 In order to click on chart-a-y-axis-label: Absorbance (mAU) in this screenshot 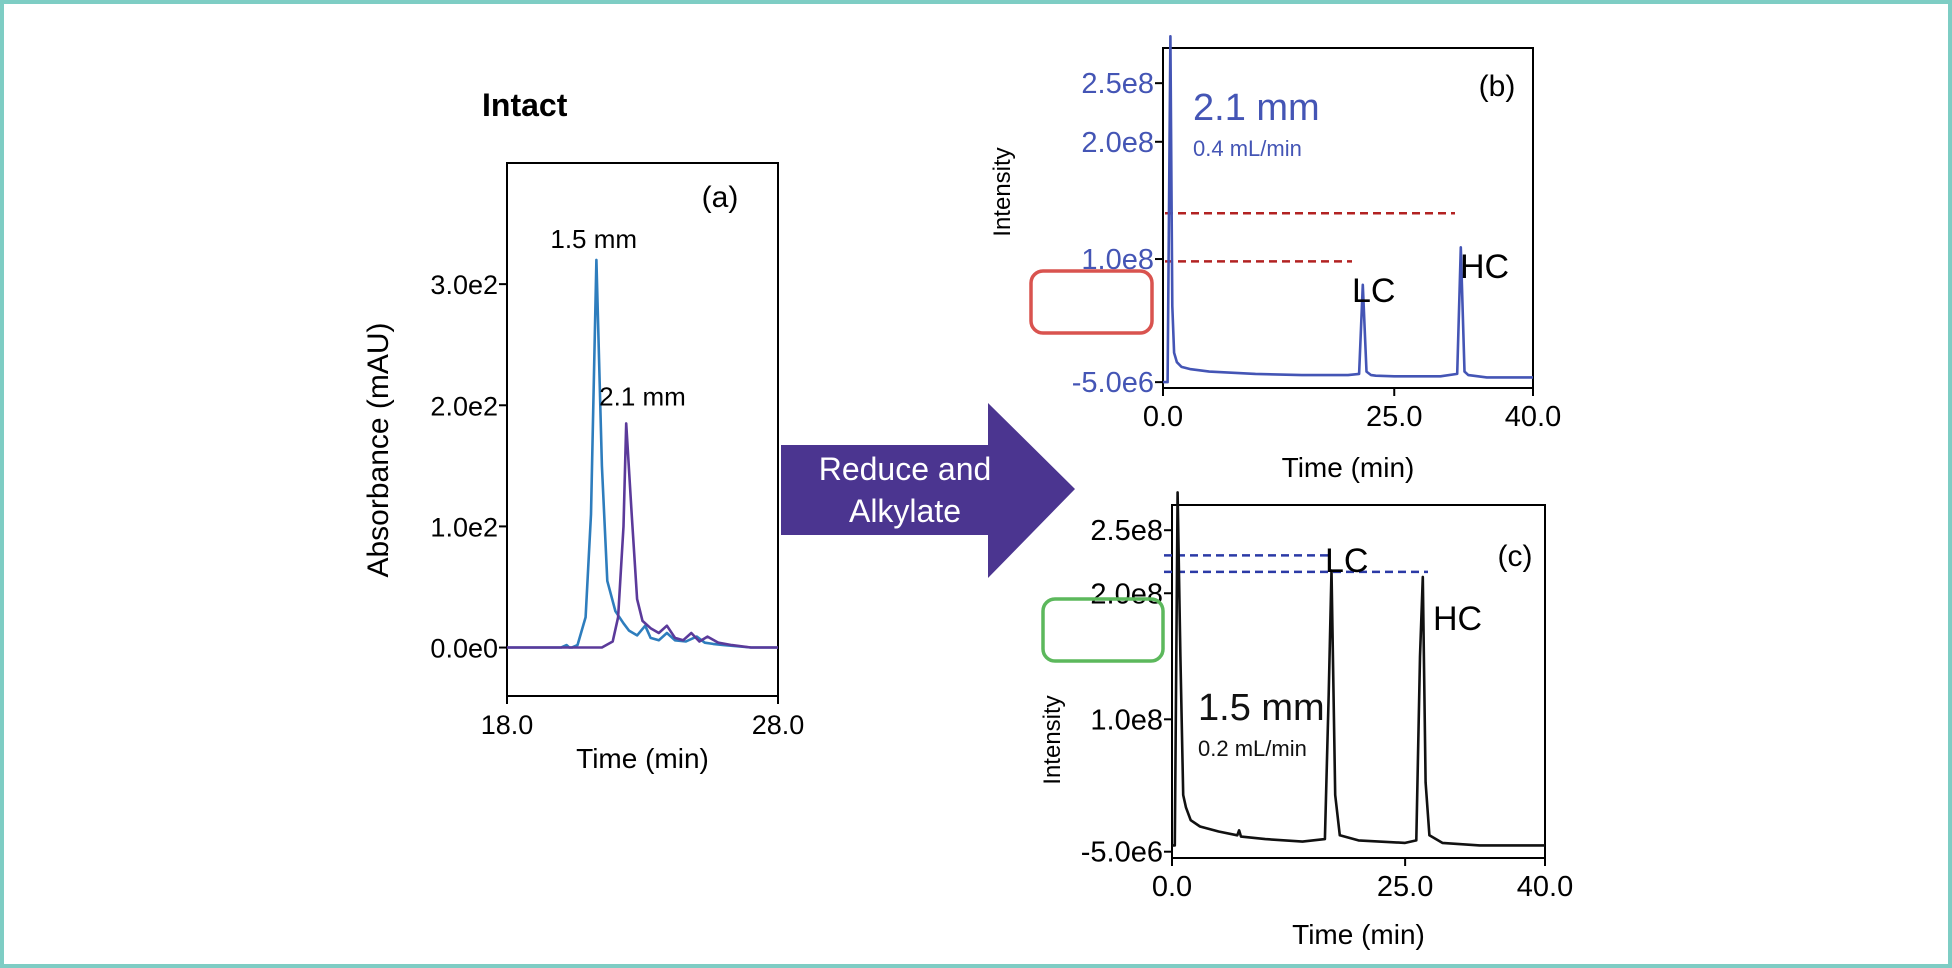, I will do `click(378, 449)`.